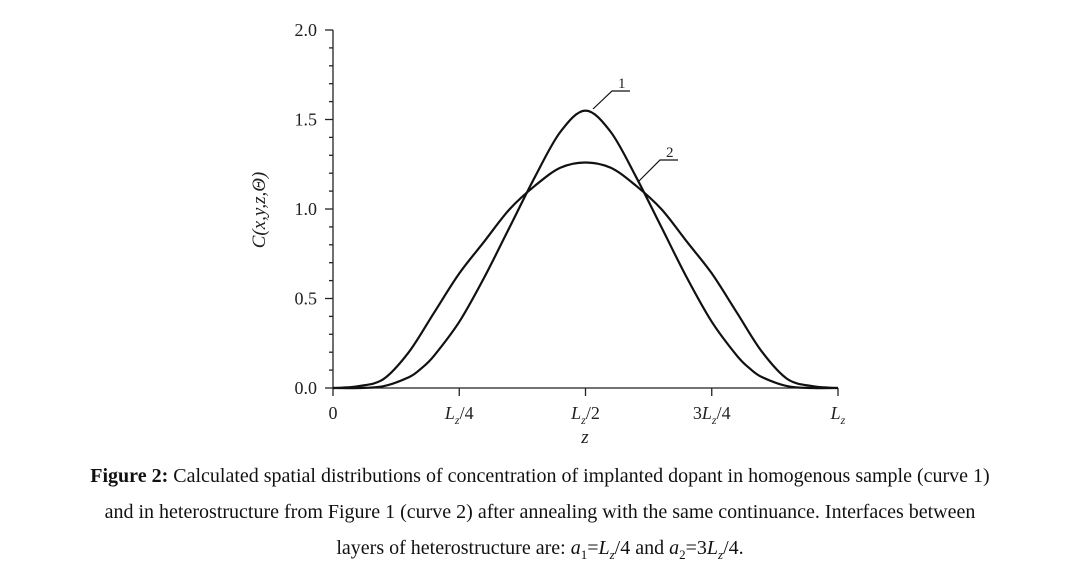 This screenshot has width=1080, height=573. I want to click on caption-L2-sub: z, so click(721, 554).